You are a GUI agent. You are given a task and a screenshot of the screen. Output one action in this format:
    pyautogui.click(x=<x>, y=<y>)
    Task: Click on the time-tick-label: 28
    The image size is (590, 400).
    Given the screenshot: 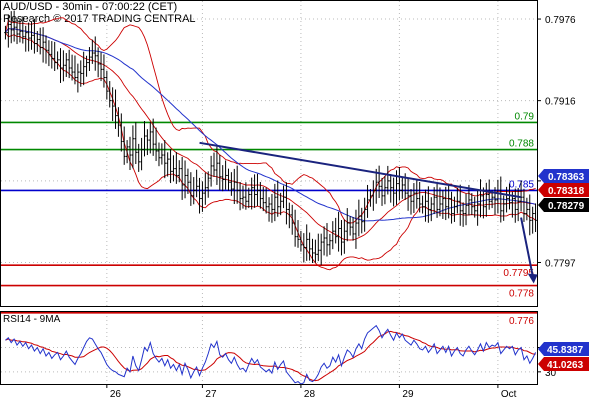 What is the action you would take?
    pyautogui.click(x=310, y=394)
    